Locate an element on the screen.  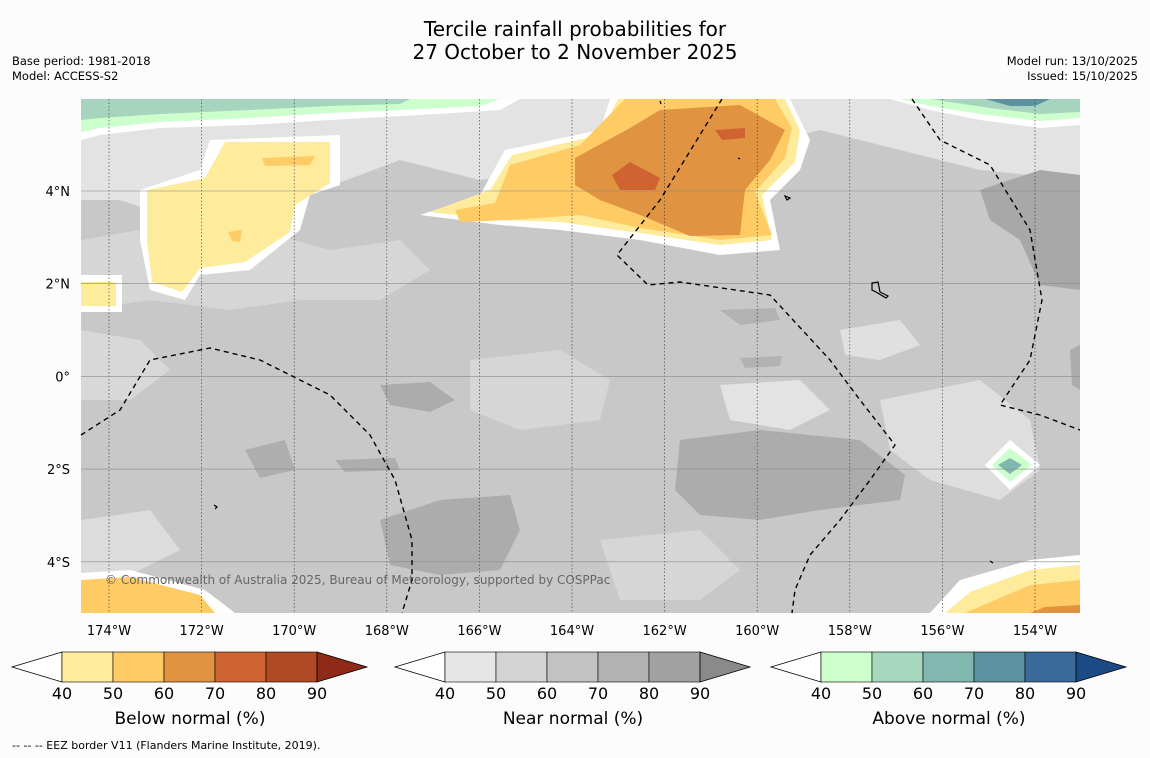
lon-label: 158°W is located at coordinates (850, 631).